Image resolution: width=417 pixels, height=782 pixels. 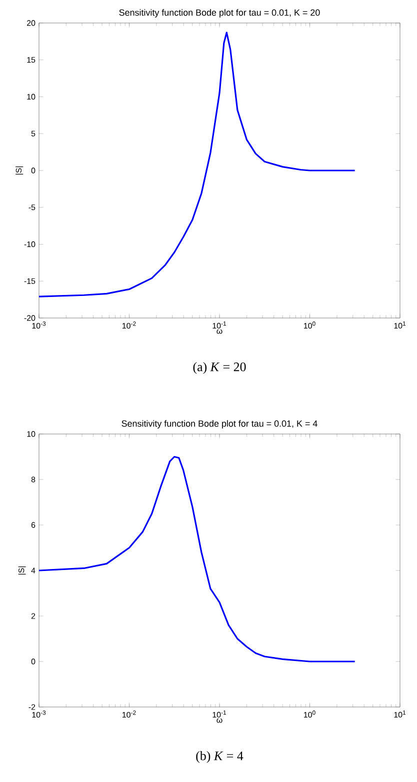 I want to click on chart-title: Sensitivity function Bode plot for tau = 0.01, K = 20, so click(x=219, y=13).